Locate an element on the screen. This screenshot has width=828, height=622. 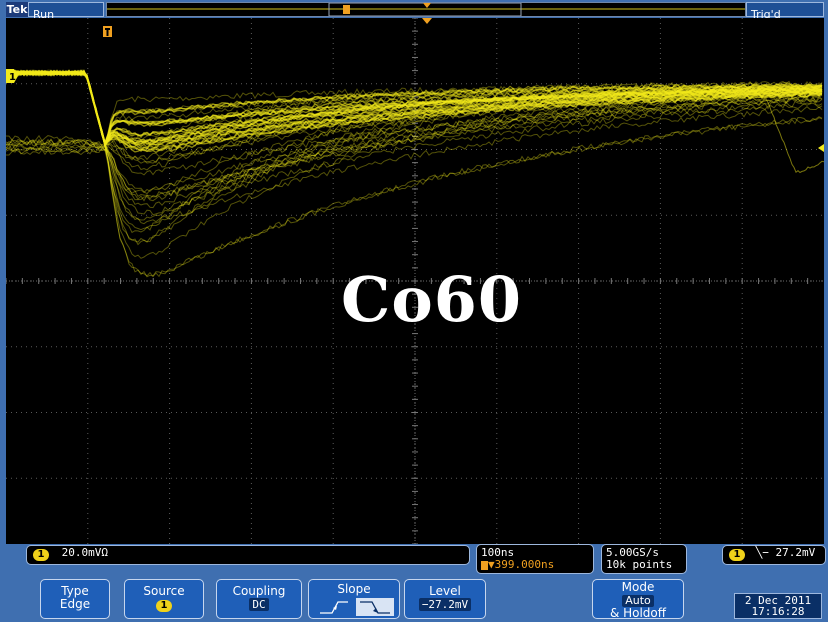
acquisition-readout: 5.00GS/s 10k points is located at coordinates (644, 559).